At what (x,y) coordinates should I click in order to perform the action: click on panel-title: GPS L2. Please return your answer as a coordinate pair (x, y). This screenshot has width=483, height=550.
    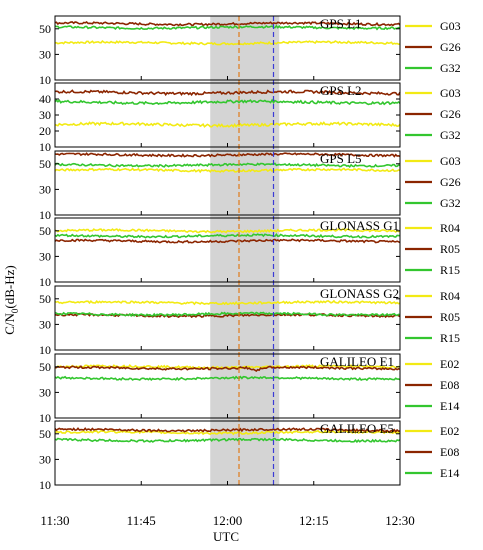
    Looking at the image, I should click on (341, 90).